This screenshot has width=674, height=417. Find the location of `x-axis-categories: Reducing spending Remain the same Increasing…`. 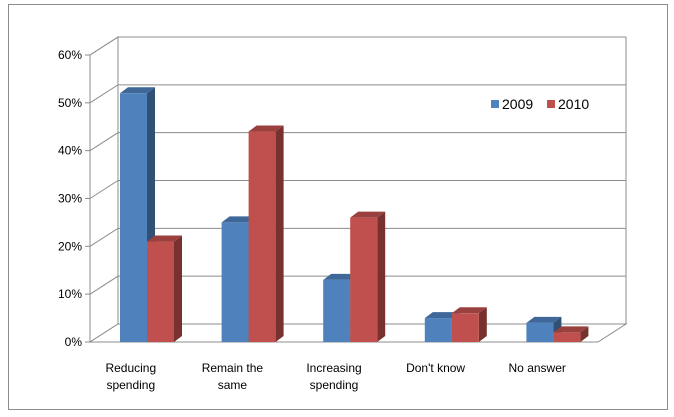

x-axis-categories: Reducing spending Remain the same Increasing… is located at coordinates (335, 376).